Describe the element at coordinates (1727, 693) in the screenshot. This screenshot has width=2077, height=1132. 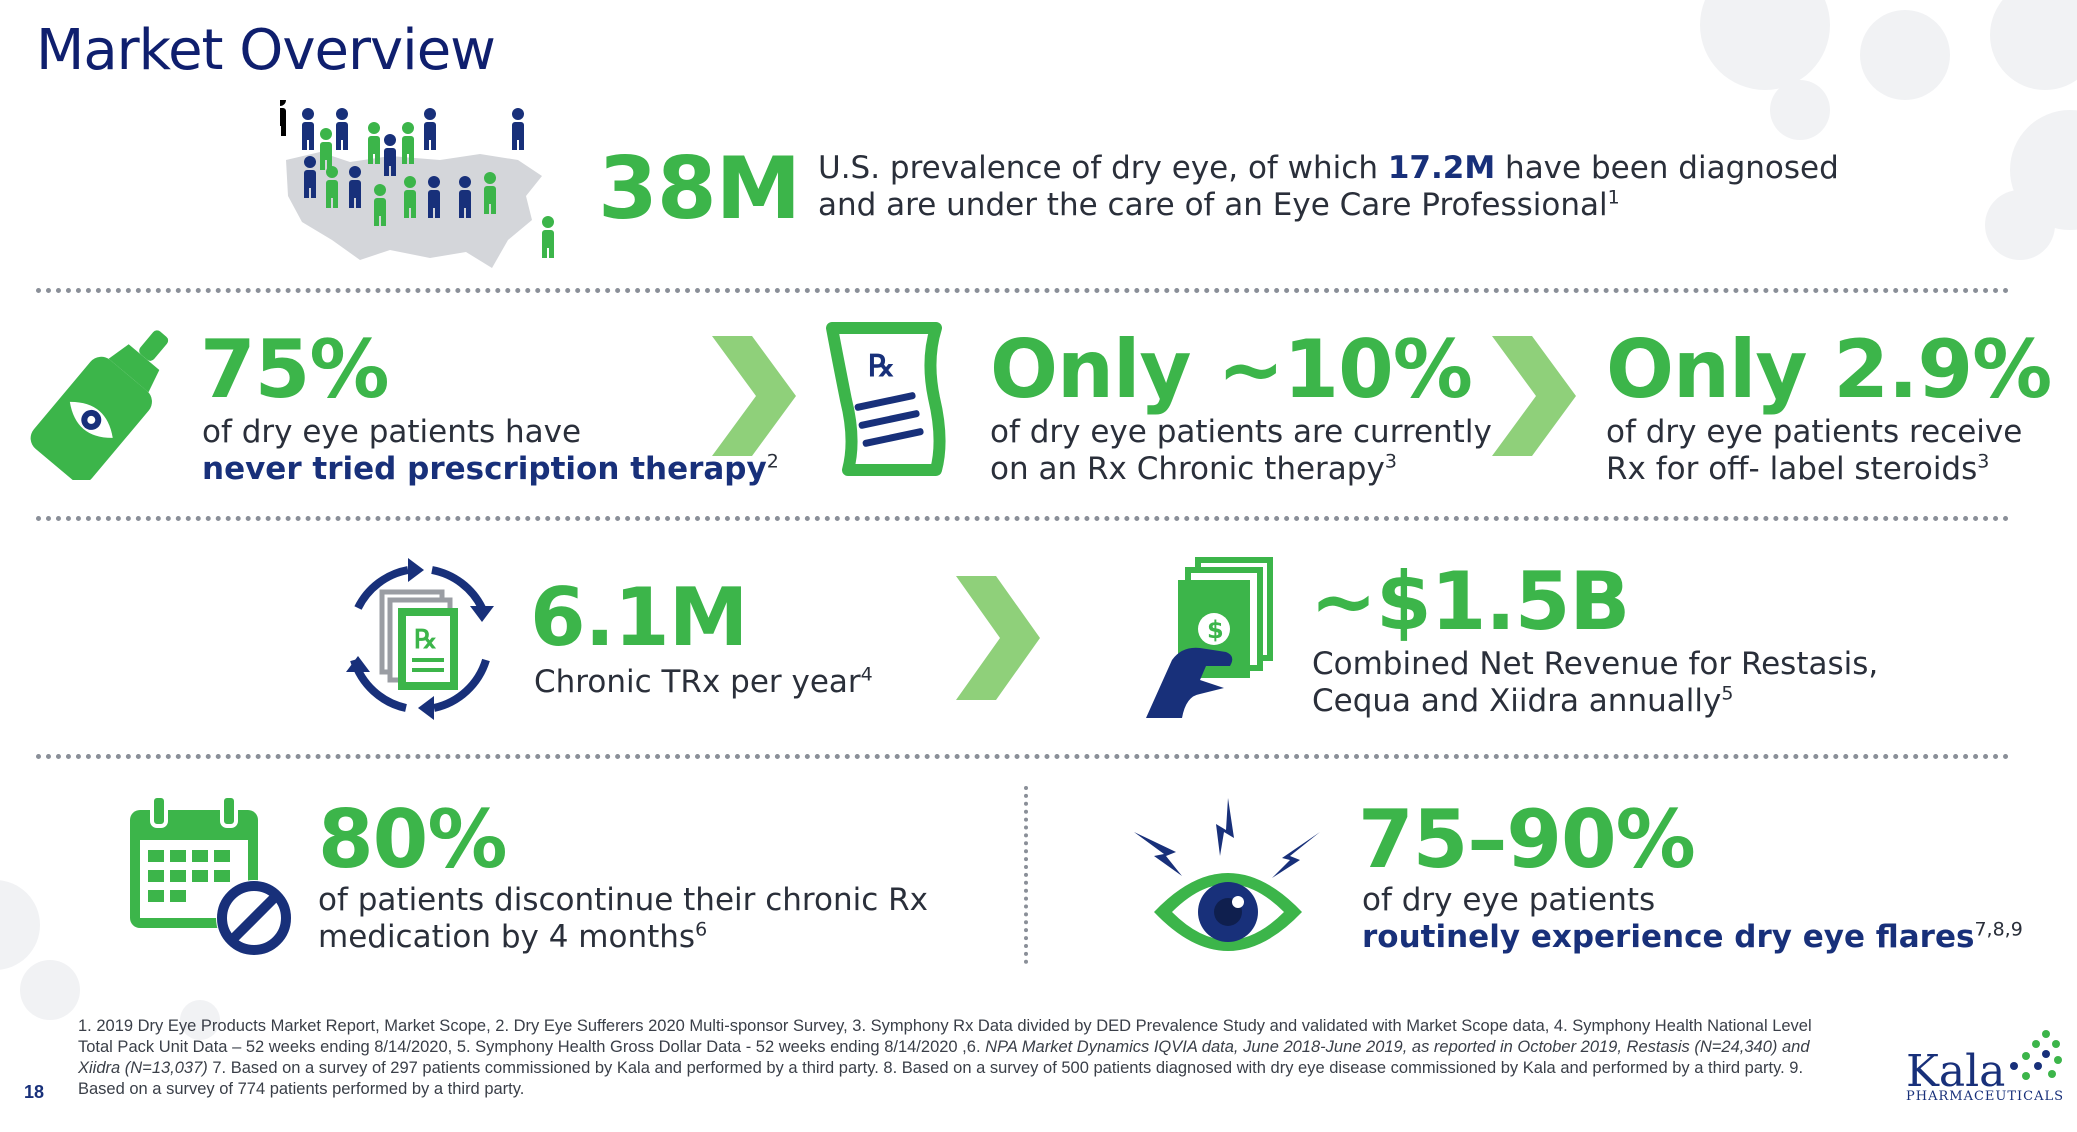
I see `footnote-ref: 5` at that location.